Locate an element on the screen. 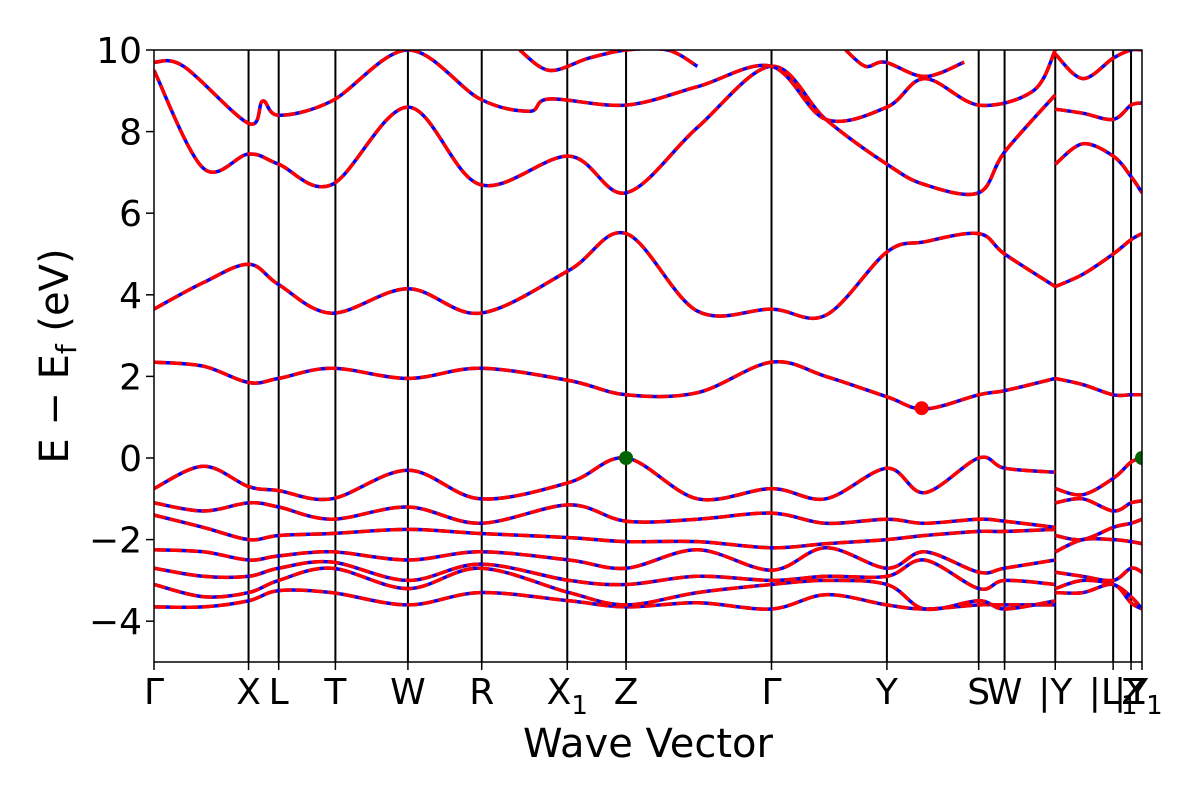  y-tick-label: 0 is located at coordinates (130, 459).